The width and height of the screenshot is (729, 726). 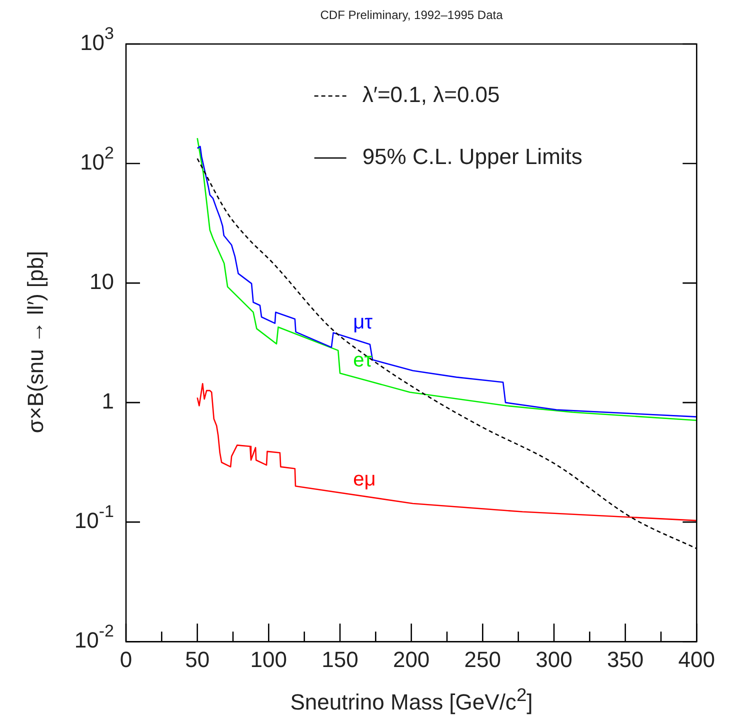 What do you see at coordinates (472, 157) in the screenshot?
I see `annotation: 95% C.L. Upper Limits` at bounding box center [472, 157].